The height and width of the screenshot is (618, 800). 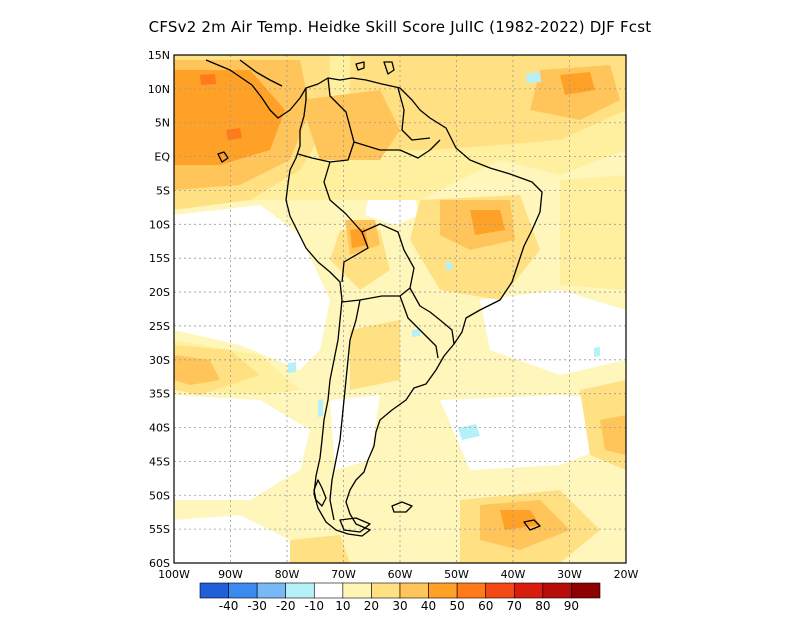 I want to click on colorbar-label: 70, so click(x=514, y=606).